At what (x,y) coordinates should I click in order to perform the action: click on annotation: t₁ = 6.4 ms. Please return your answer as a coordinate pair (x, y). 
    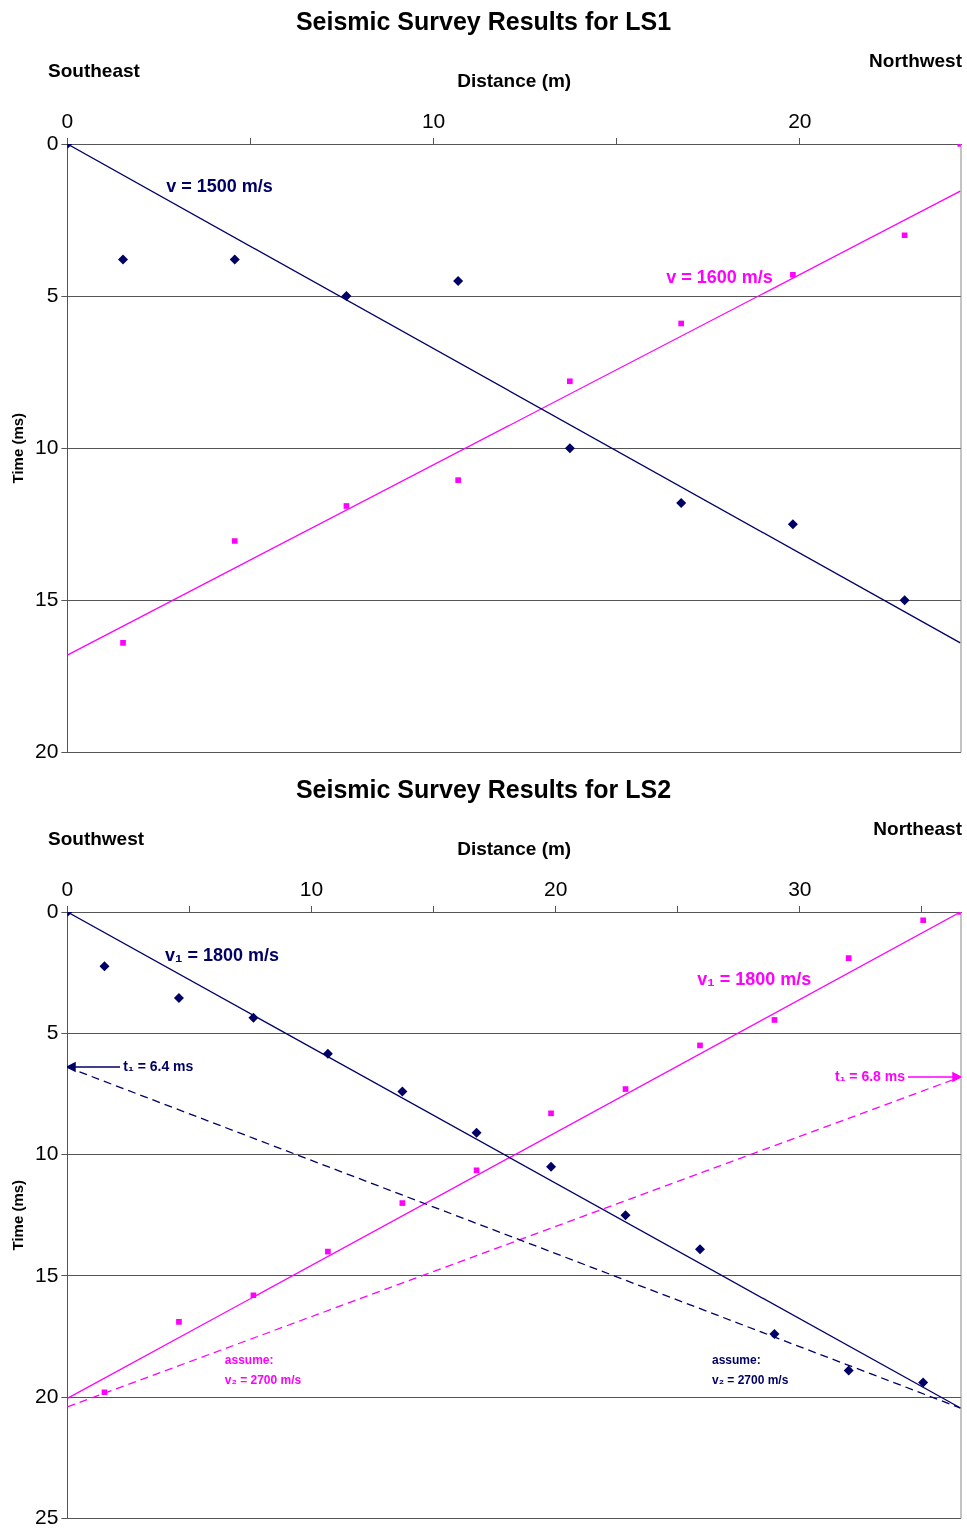
    Looking at the image, I should click on (158, 1066).